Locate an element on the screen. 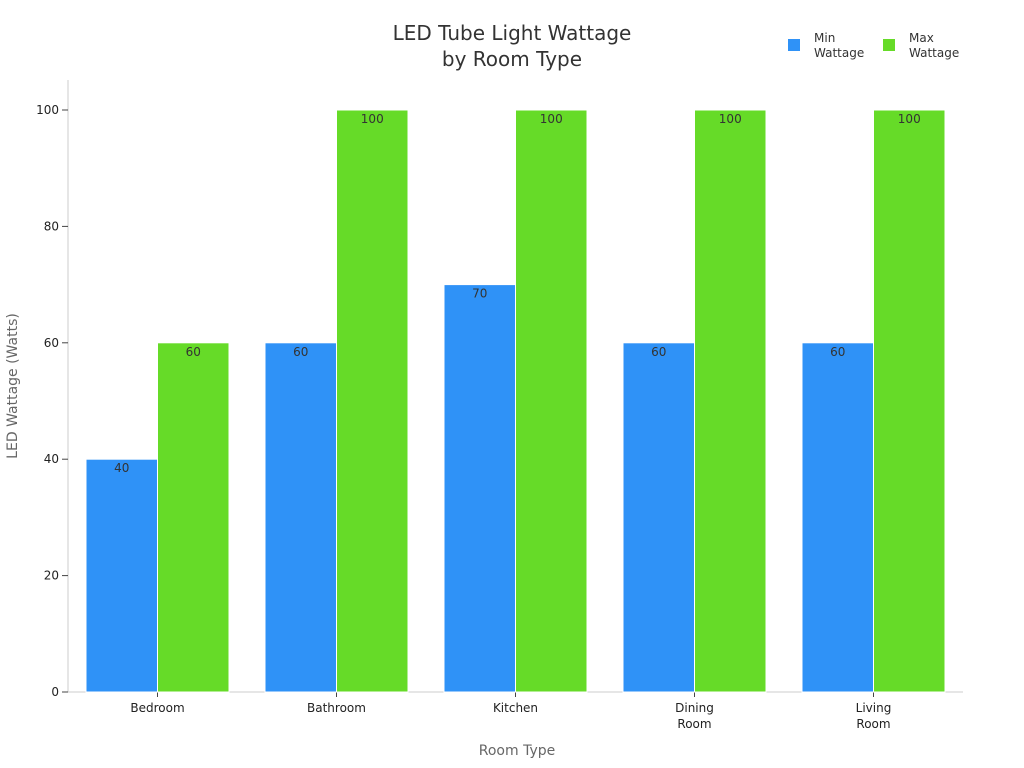 This screenshot has height=768, width=1024. y-tick-label: 80 is located at coordinates (51, 226).